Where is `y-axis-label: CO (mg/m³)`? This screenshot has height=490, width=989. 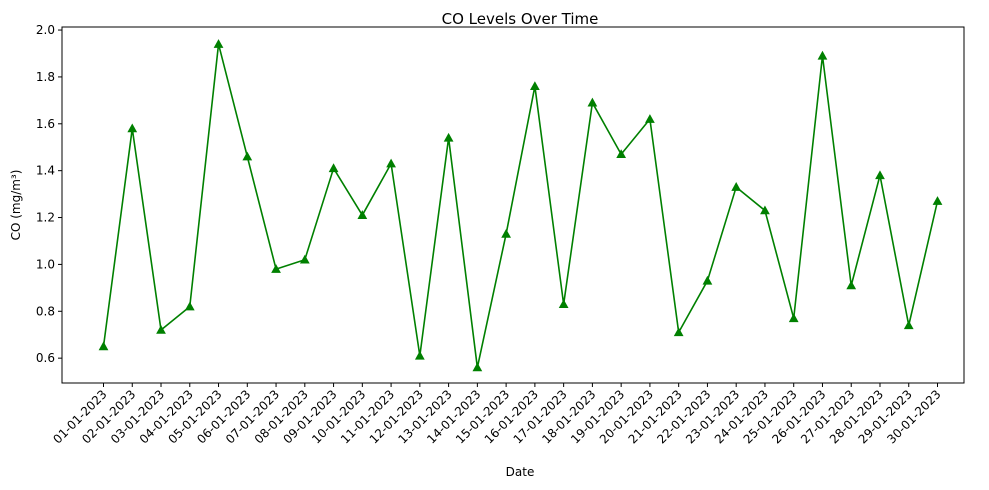 y-axis-label: CO (mg/m³) is located at coordinates (16, 205).